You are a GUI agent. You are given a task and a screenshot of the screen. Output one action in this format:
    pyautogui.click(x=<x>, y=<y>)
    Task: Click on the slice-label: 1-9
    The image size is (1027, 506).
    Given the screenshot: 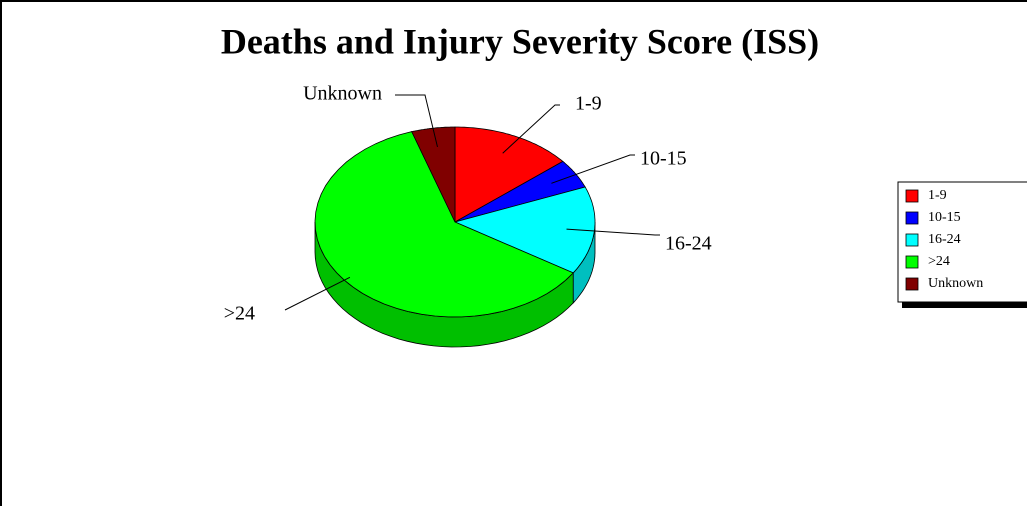 What is the action you would take?
    pyautogui.click(x=588, y=104)
    